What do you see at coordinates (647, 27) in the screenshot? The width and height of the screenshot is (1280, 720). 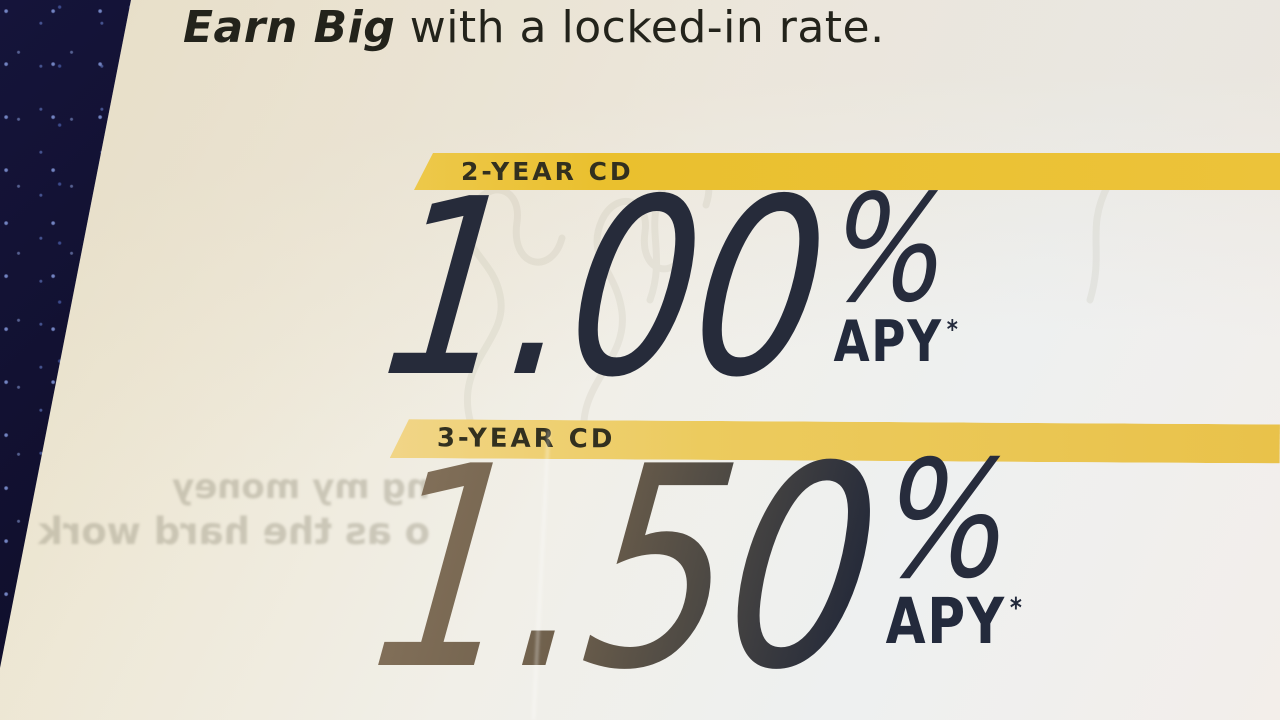 I see `headline-rest: with a locked-in rate.` at bounding box center [647, 27].